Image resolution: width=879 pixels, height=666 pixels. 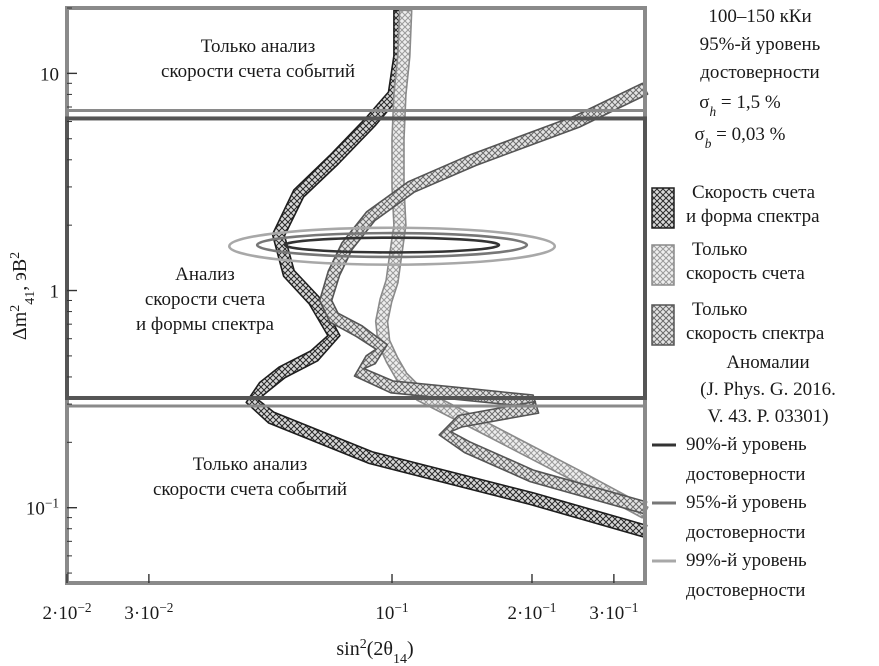 What do you see at coordinates (148, 612) in the screenshot?
I see `x-tick-label: 3·10⁻²` at bounding box center [148, 612].